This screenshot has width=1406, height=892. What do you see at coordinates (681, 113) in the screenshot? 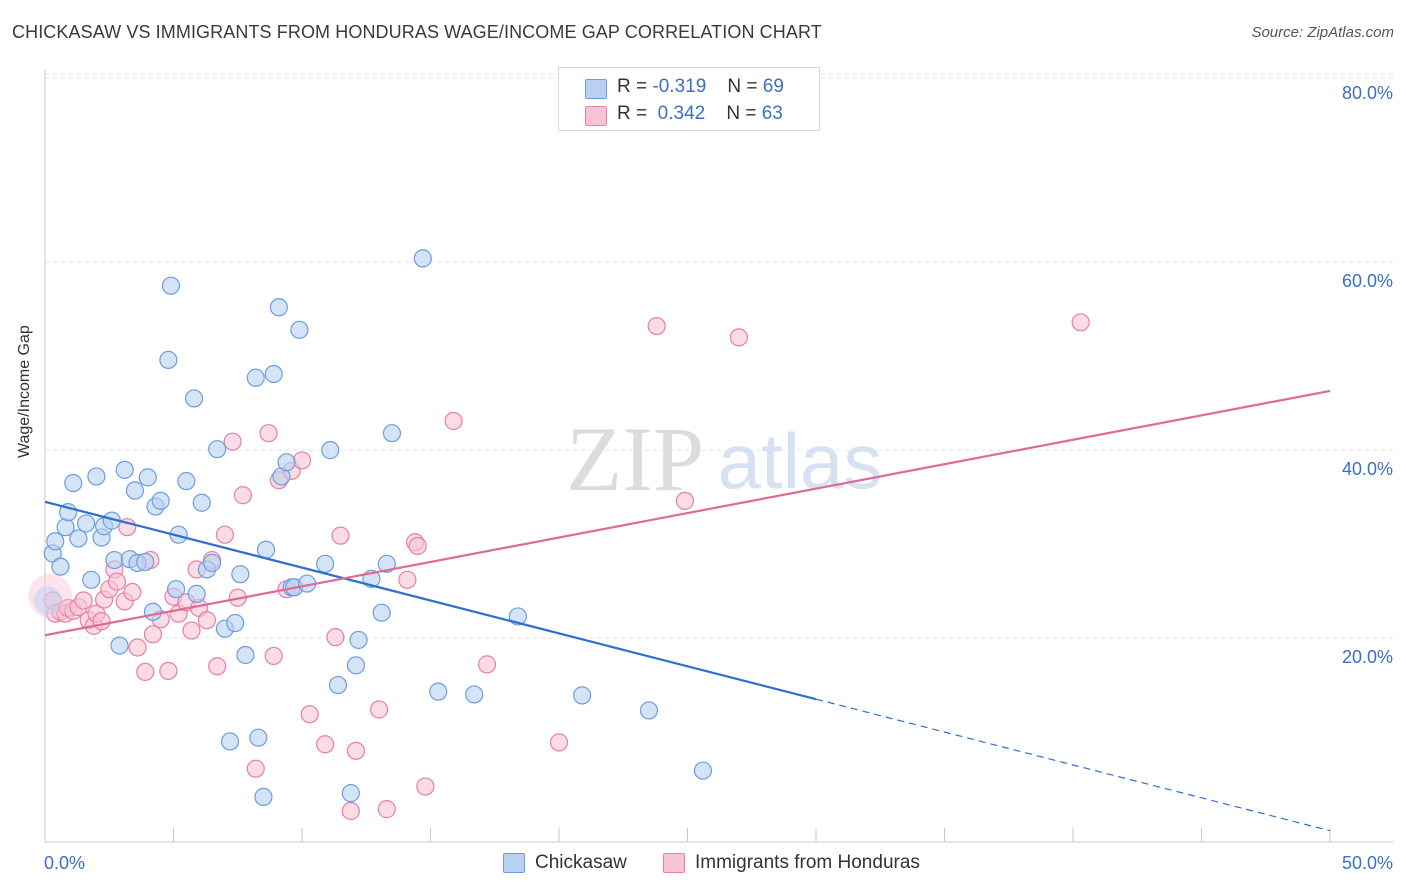
I see `legend-r-value-honduras: 0.342` at bounding box center [681, 113].